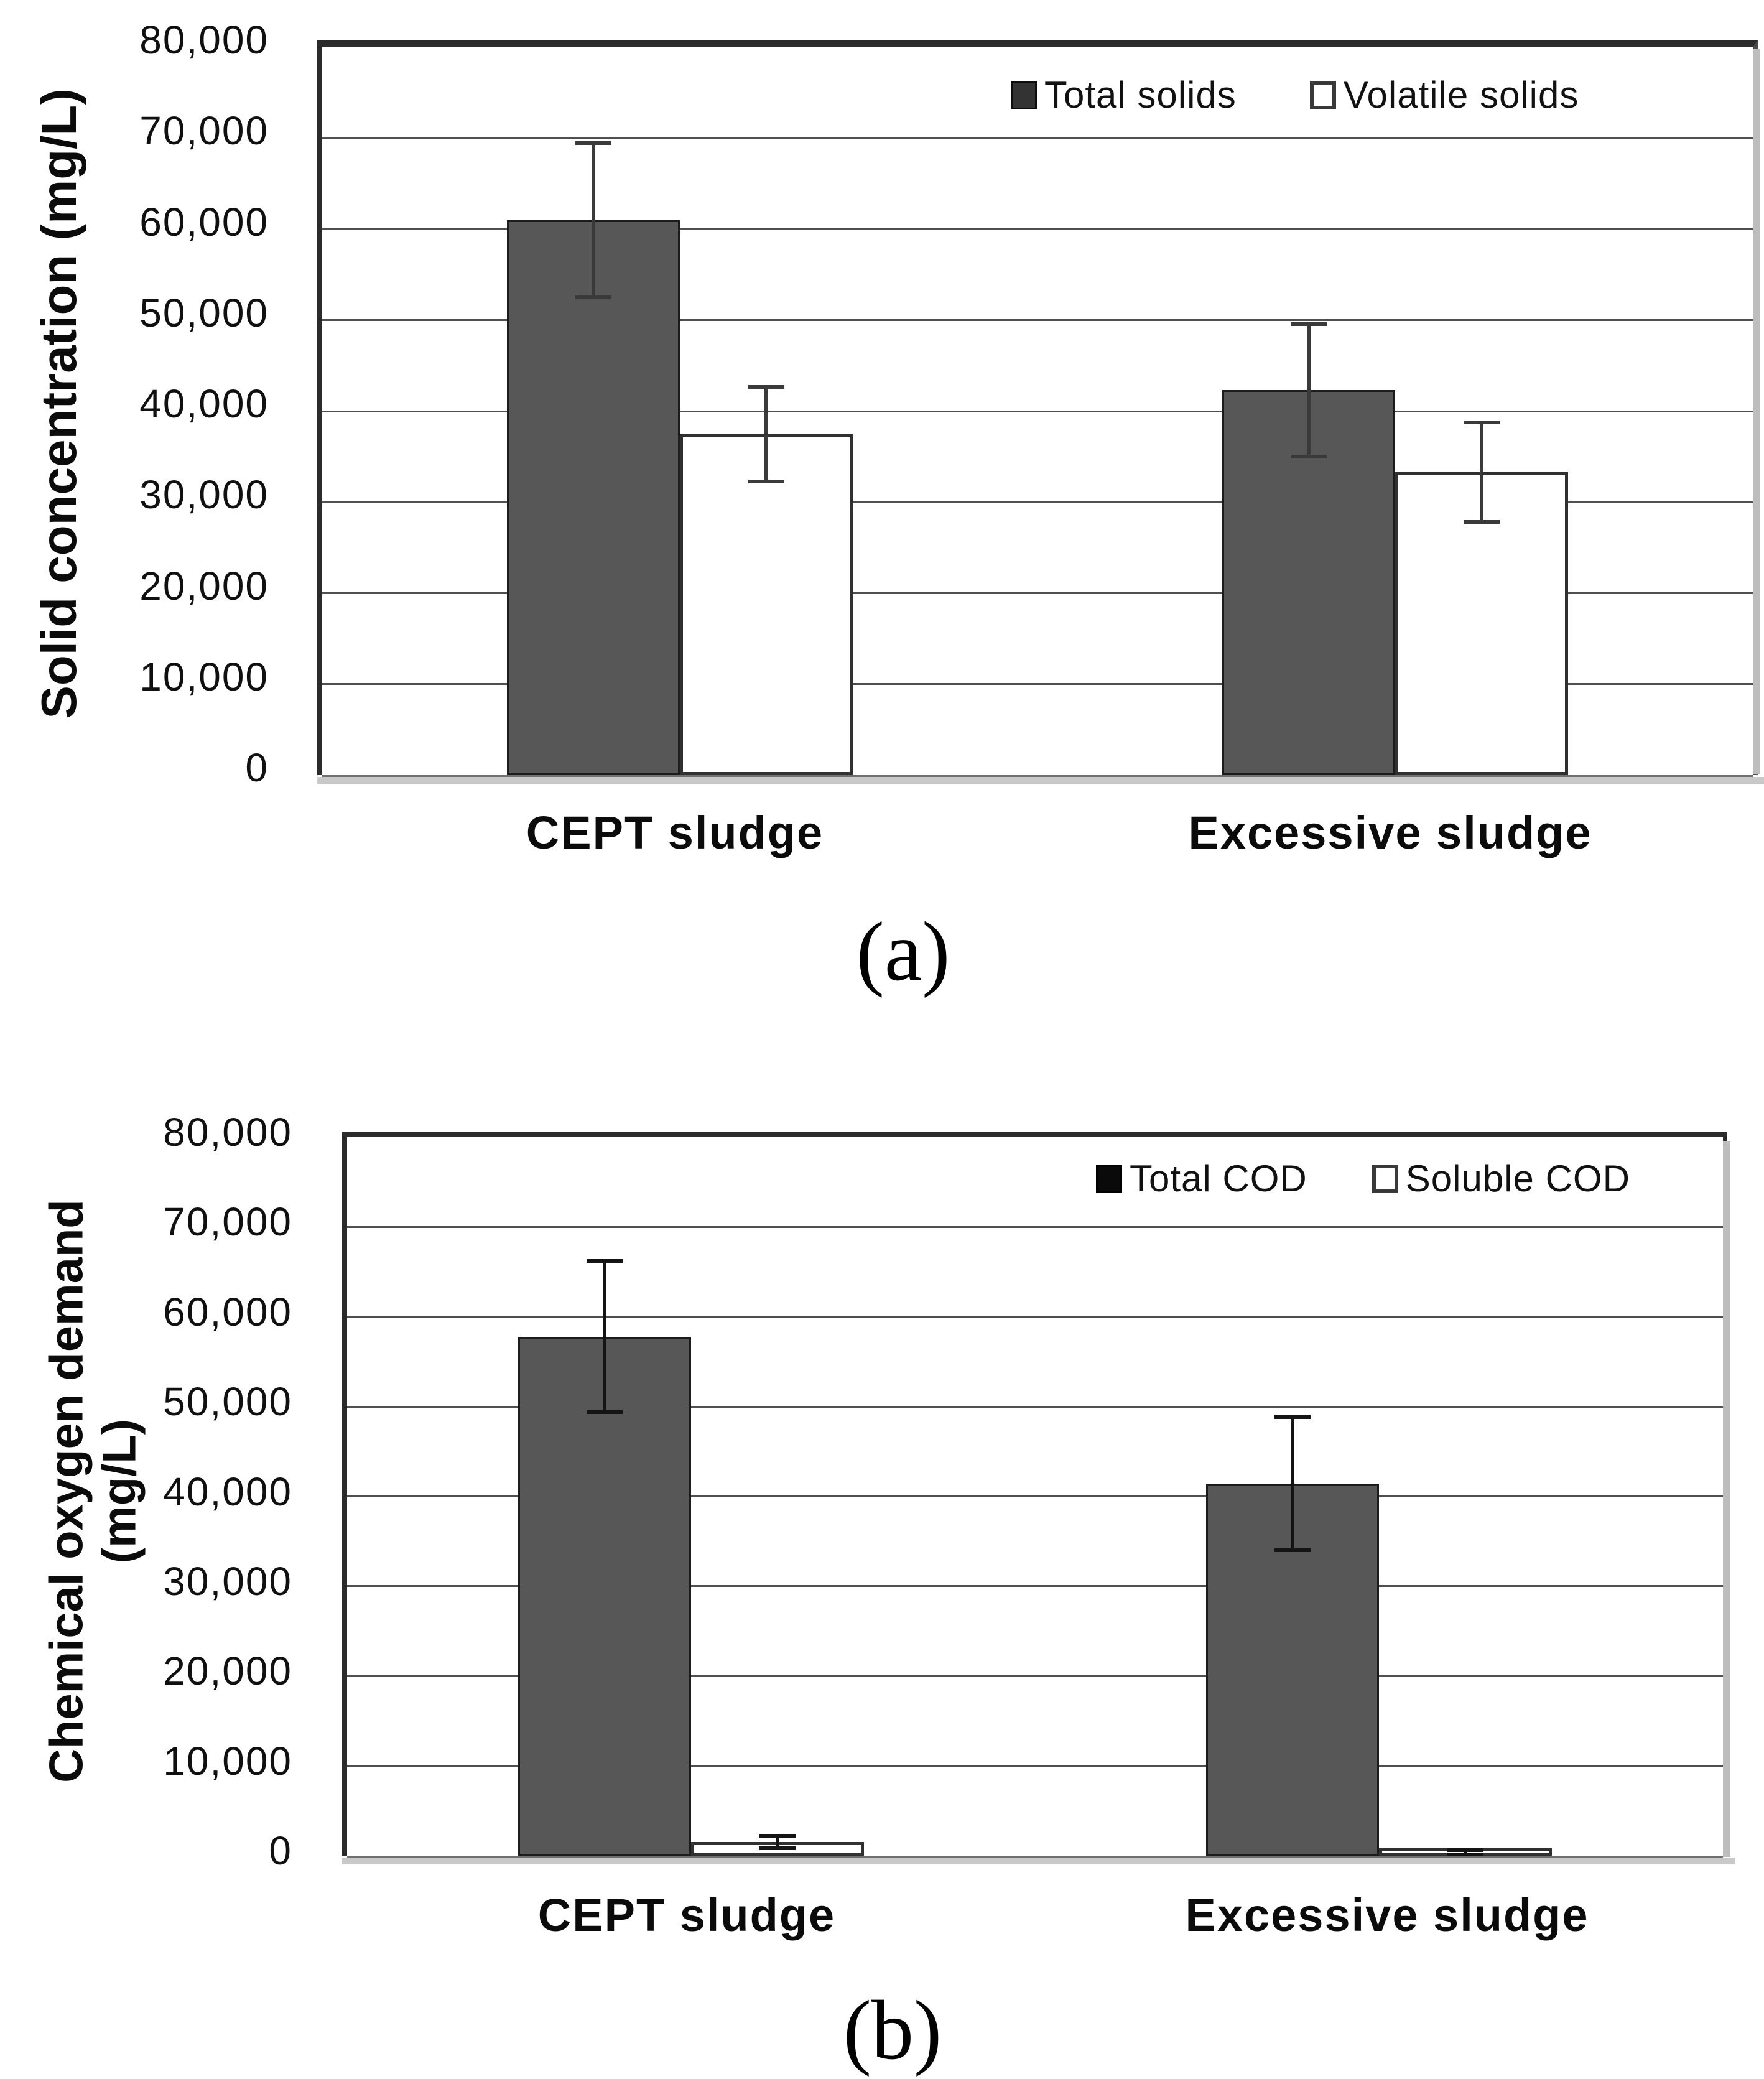 The width and height of the screenshot is (1764, 2079). Describe the element at coordinates (1140, 95) in the screenshot. I see `legend-label: Total solids` at that location.